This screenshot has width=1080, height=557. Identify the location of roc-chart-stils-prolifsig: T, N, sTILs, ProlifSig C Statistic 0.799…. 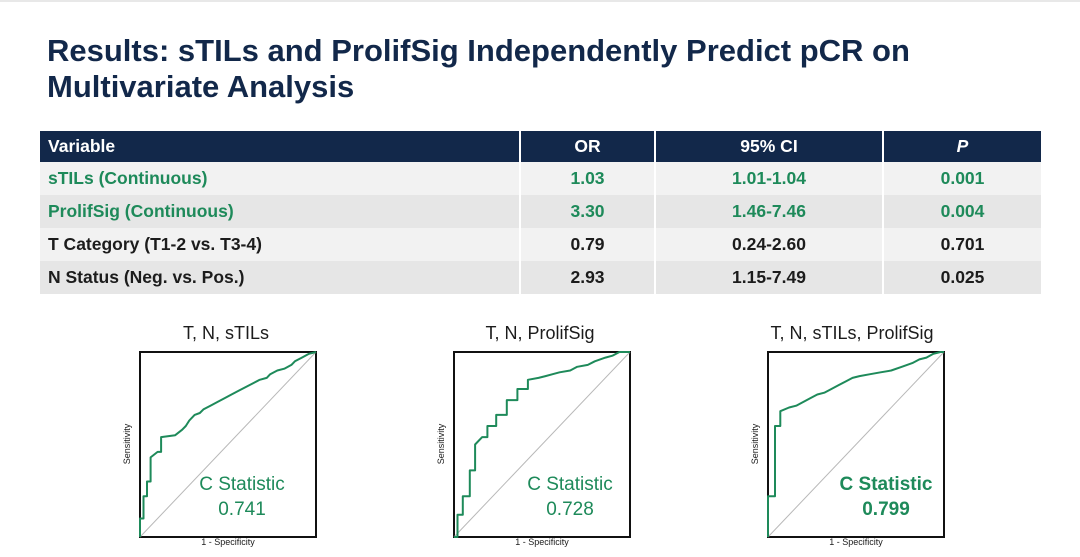
(847, 435).